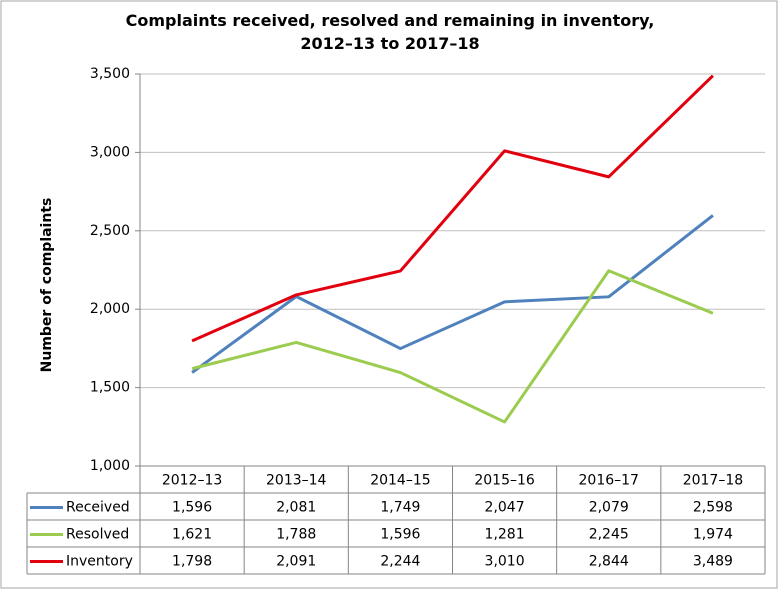 The height and width of the screenshot is (590, 779). What do you see at coordinates (47, 285) in the screenshot?
I see `y-axis-title: Number of complaints` at bounding box center [47, 285].